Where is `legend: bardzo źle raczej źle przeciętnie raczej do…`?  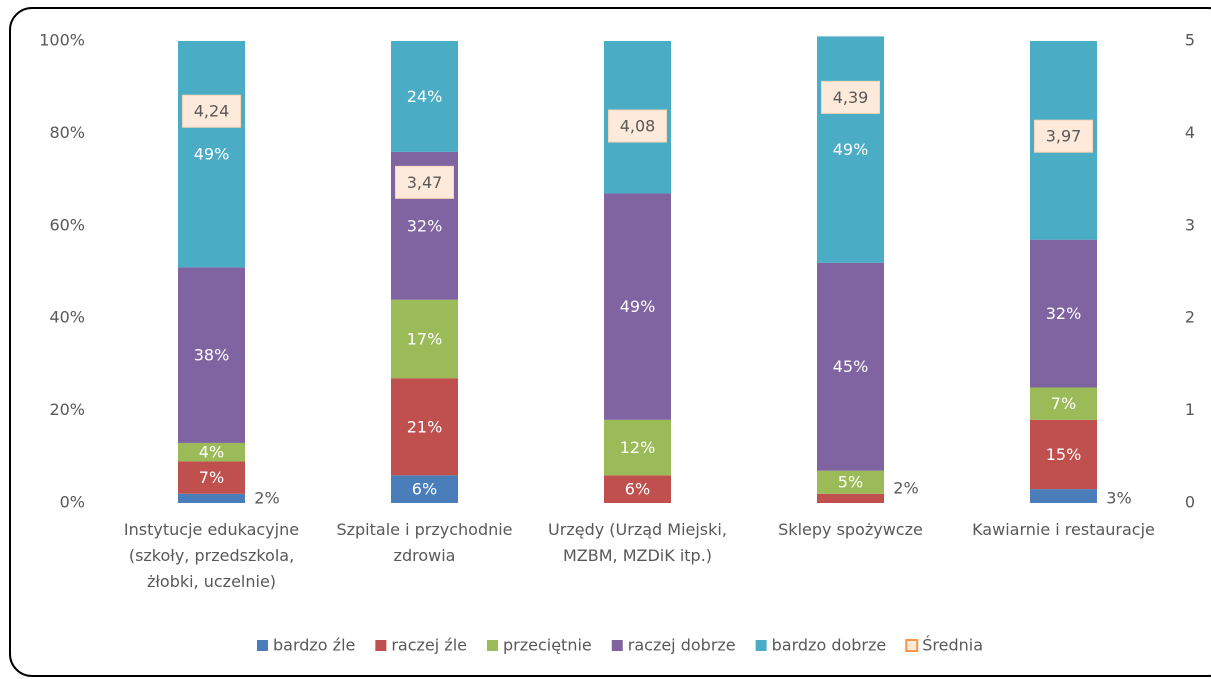
legend: bardzo źle raczej źle przeciętnie raczej do… is located at coordinates (619, 645).